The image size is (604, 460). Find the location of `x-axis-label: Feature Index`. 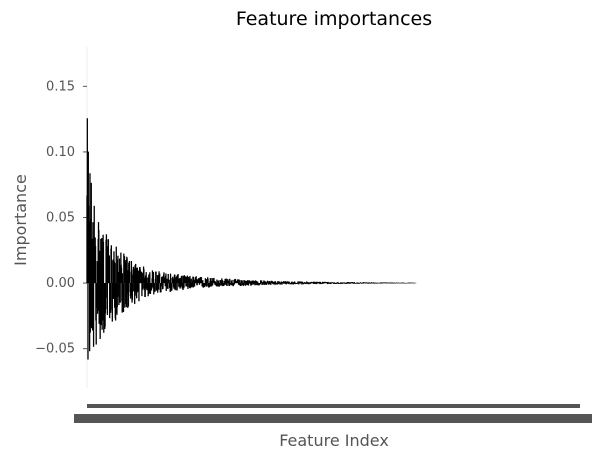

x-axis-label: Feature Index is located at coordinates (334, 440).